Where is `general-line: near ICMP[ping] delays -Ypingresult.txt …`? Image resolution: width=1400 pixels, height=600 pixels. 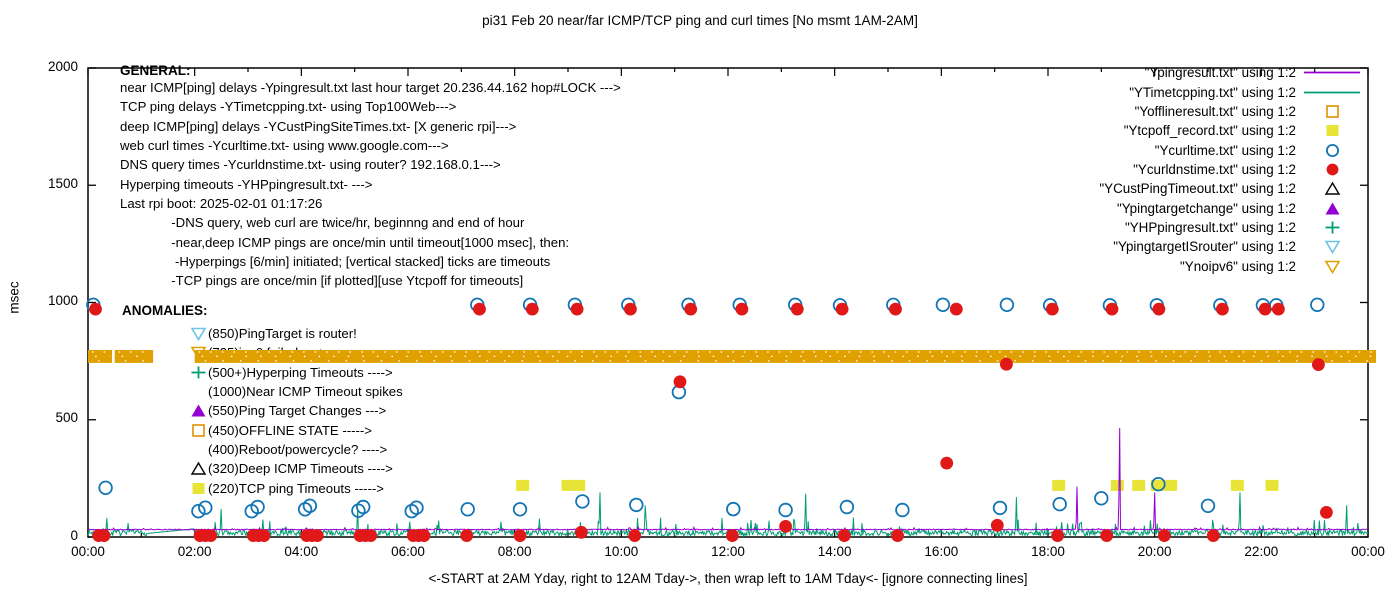 general-line: near ICMP[ping] delays -Ypingresult.txt … is located at coordinates (370, 87).